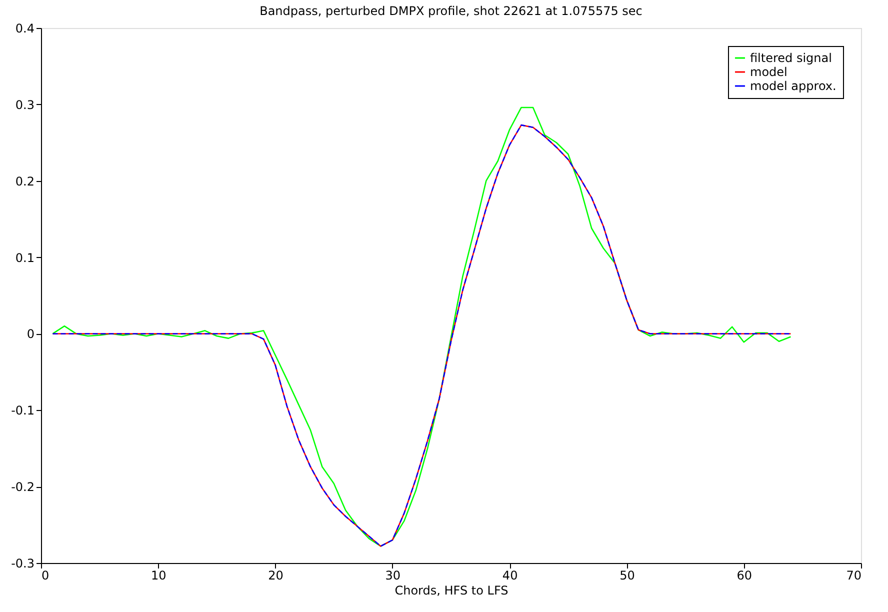 This screenshot has width=888, height=612. I want to click on x-tick-label: 20, so click(276, 575).